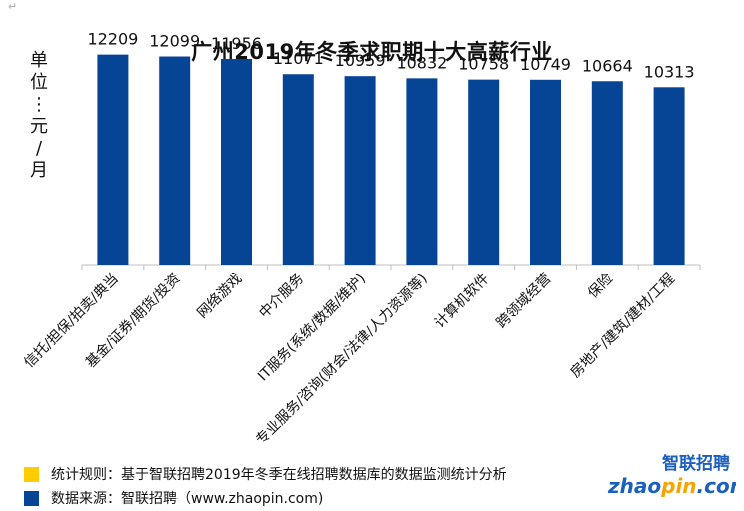 The image size is (744, 511). What do you see at coordinates (39, 60) in the screenshot?
I see `y-axis-label-char: 单` at bounding box center [39, 60].